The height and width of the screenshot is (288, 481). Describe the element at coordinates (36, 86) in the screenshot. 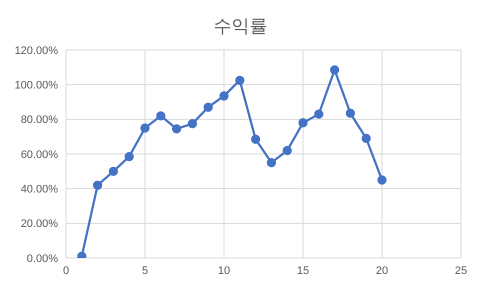

I see `y-tick-label: 100.00%` at that location.